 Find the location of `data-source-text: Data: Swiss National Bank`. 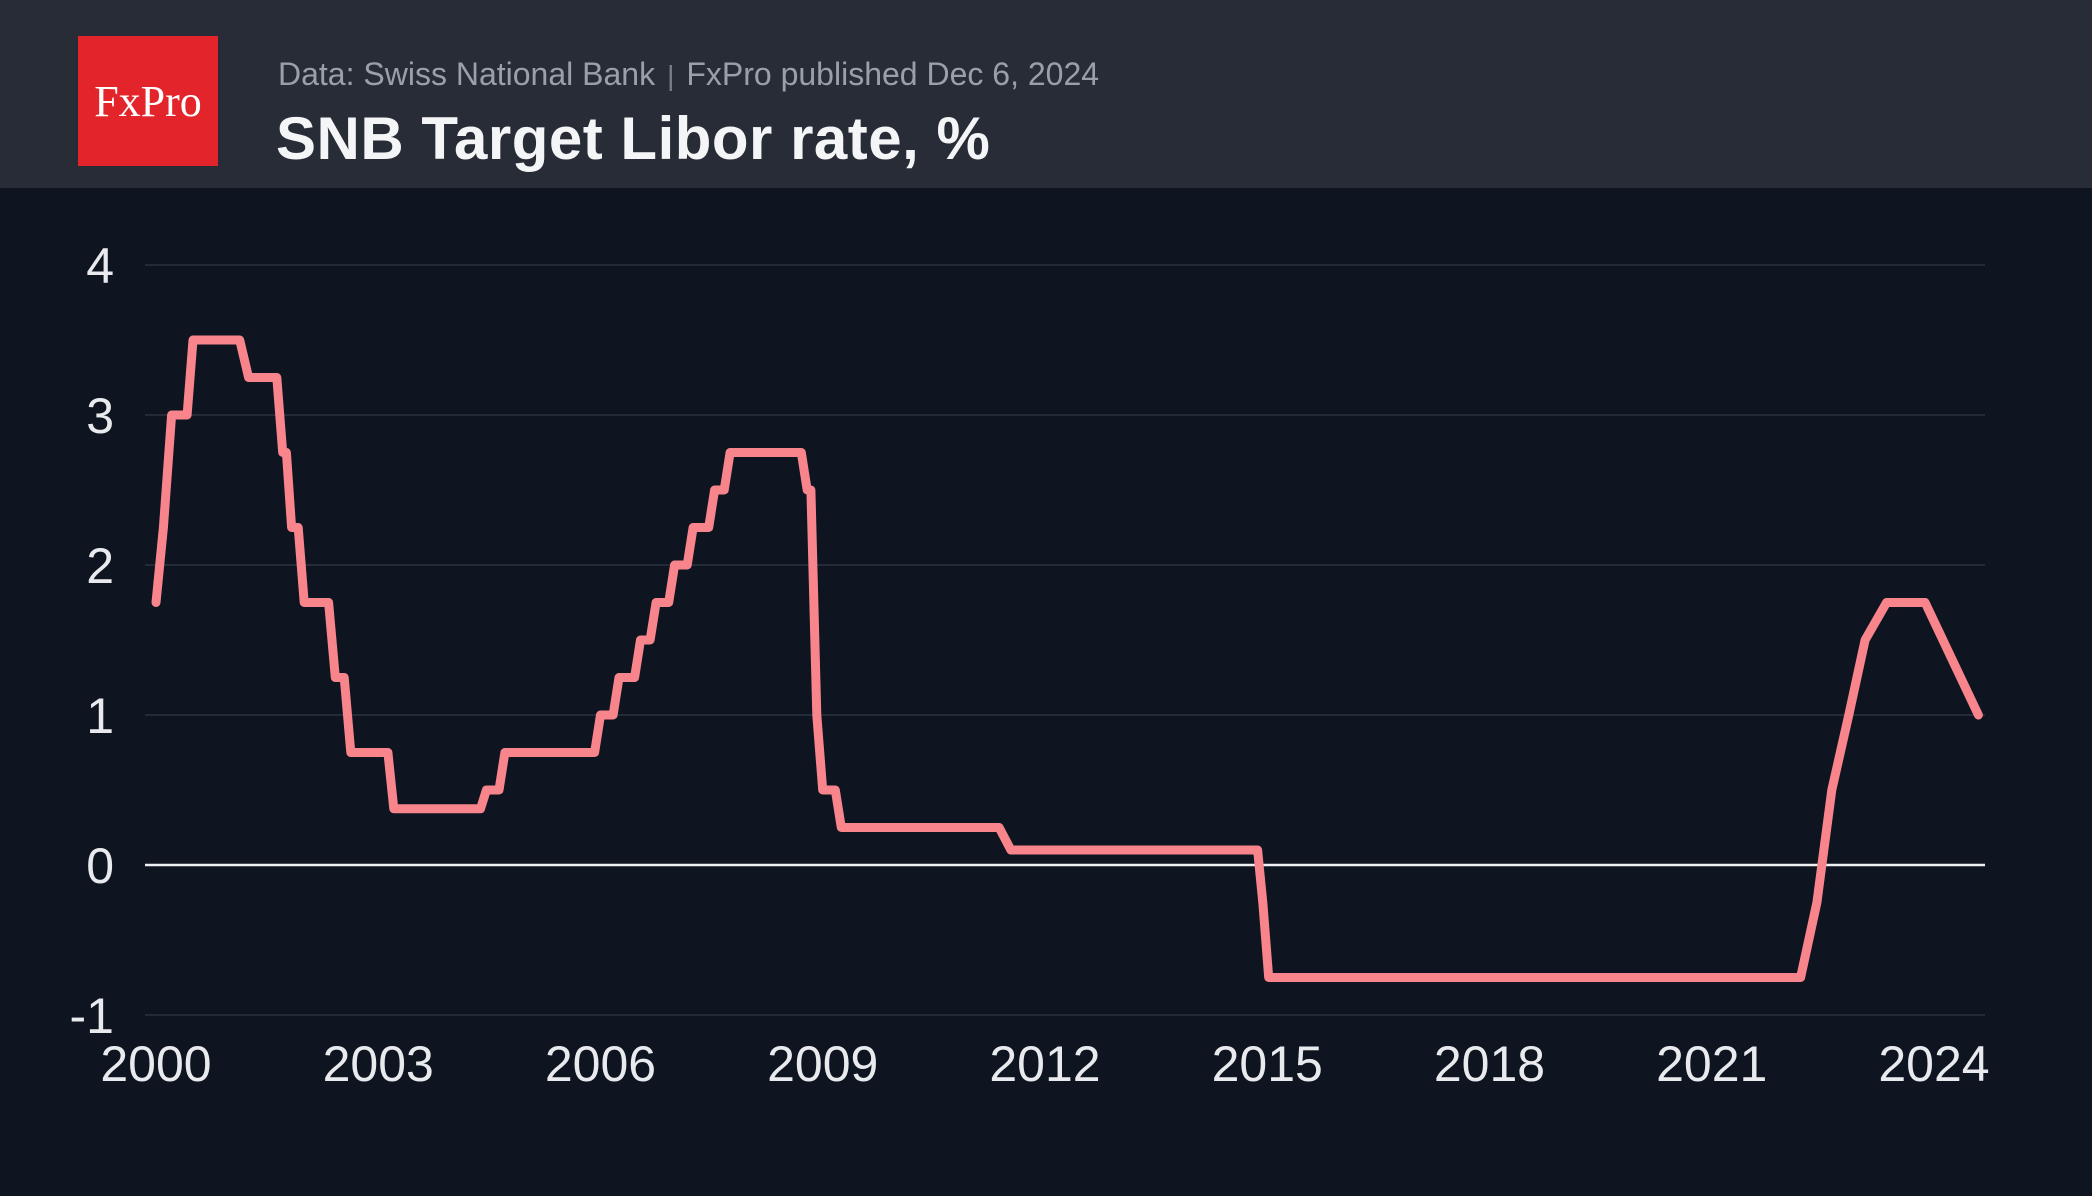

data-source-text: Data: Swiss National Bank is located at coordinates (467, 74).